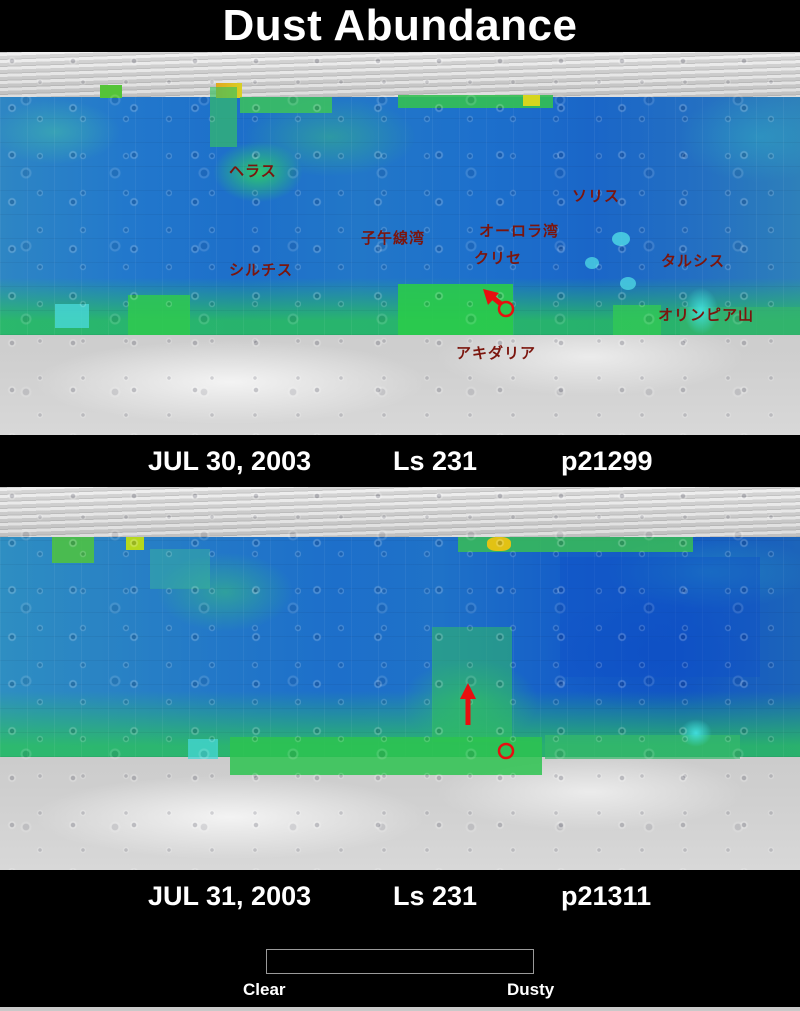 Image resolution: width=800 pixels, height=1011 pixels. Describe the element at coordinates (596, 196) in the screenshot. I see `feature-label-solis: ソリス` at that location.